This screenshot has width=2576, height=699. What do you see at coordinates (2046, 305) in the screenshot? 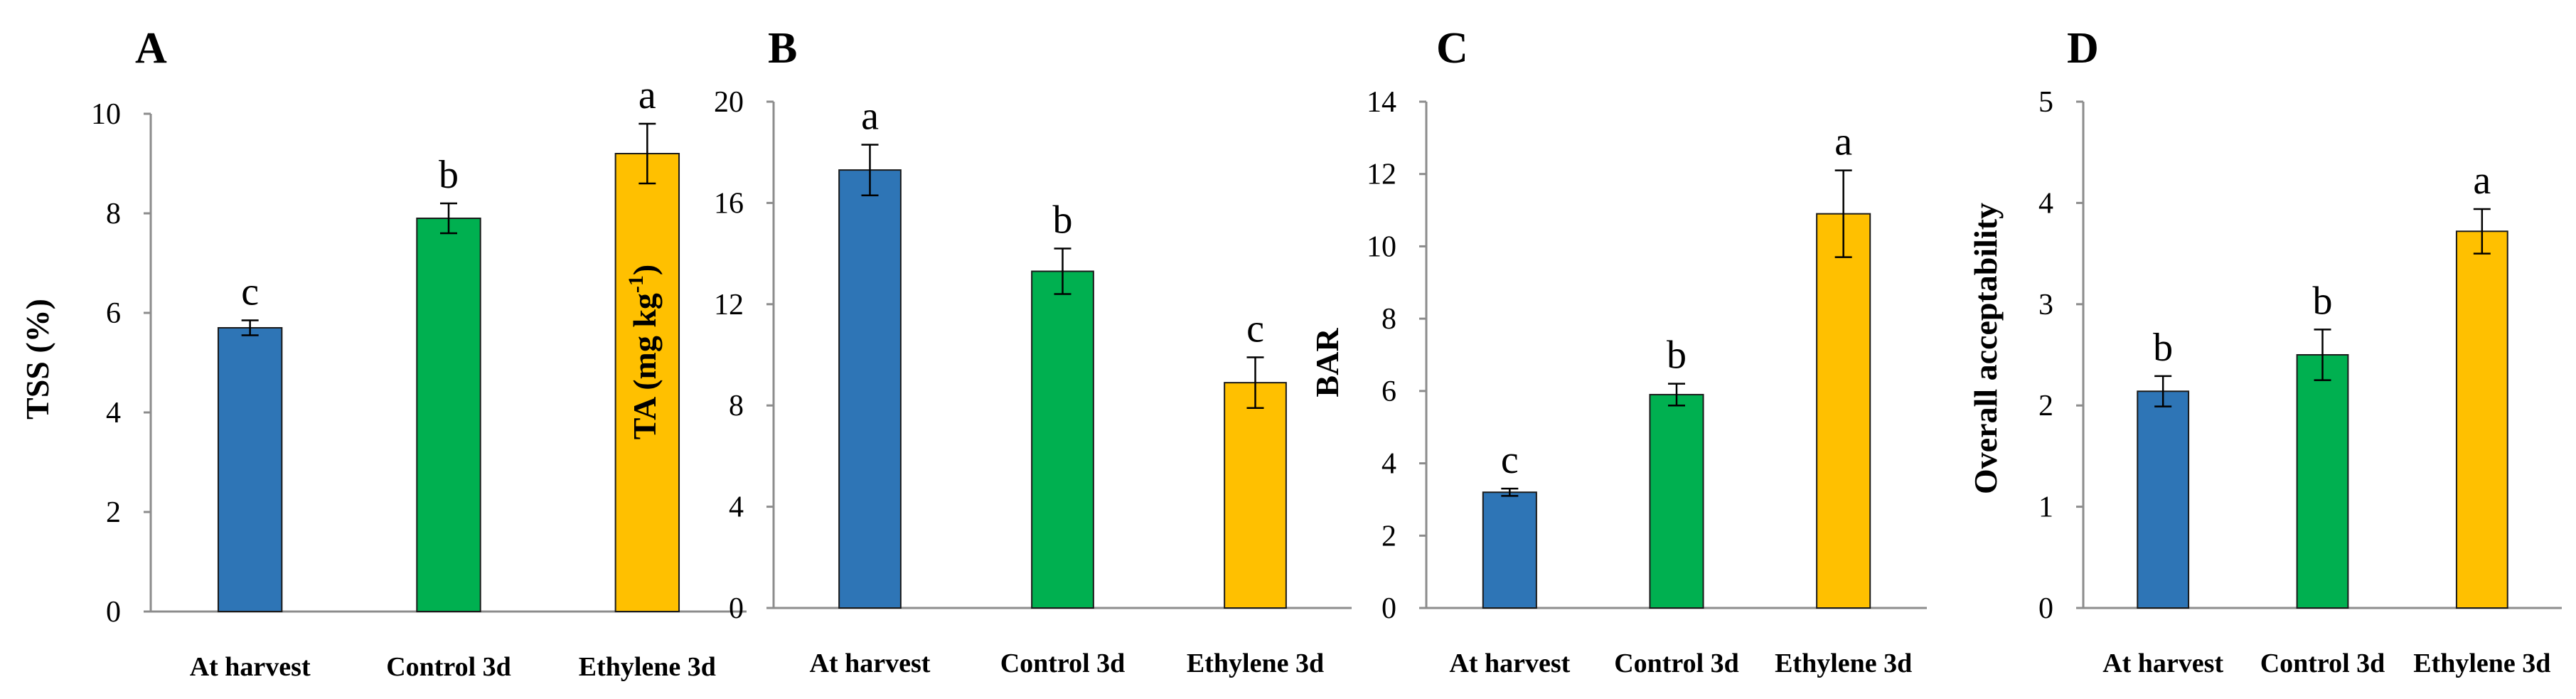
I see `panel-d-y-tick-label: 3` at bounding box center [2046, 305].